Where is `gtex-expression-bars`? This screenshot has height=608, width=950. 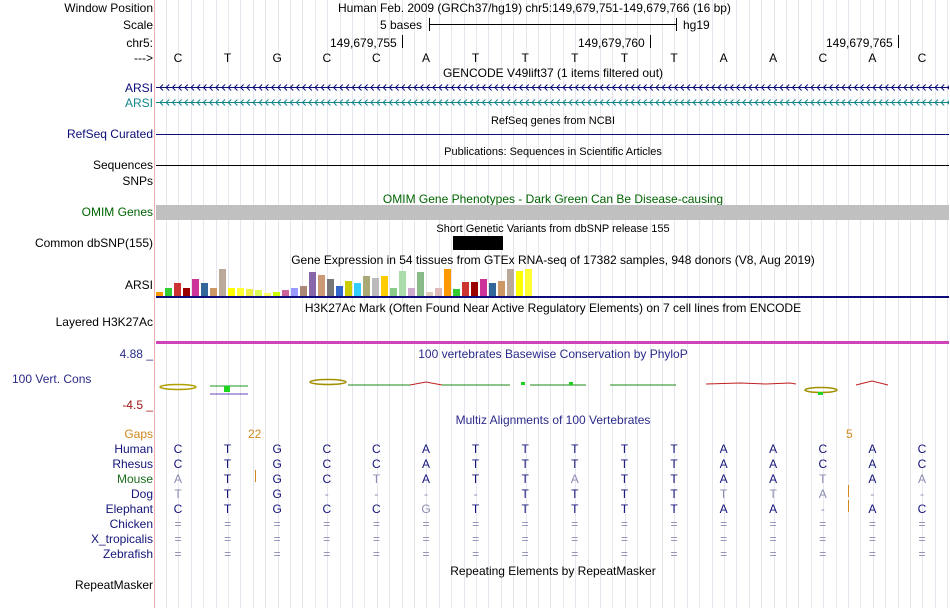 gtex-expression-bars is located at coordinates (346, 281).